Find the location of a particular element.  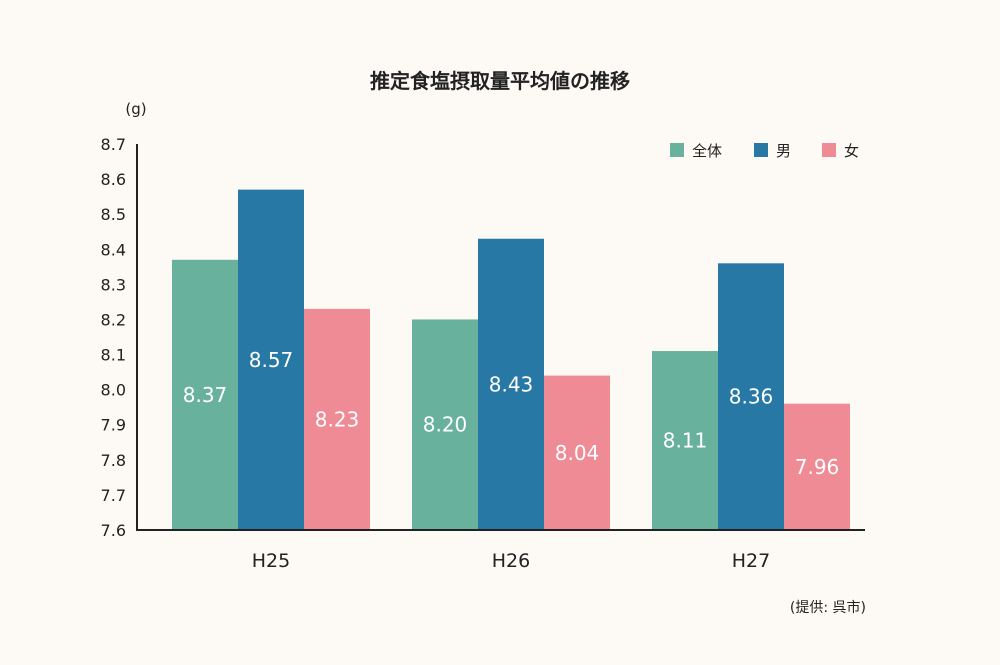

bar-value-label: 8.57 is located at coordinates (271, 360).